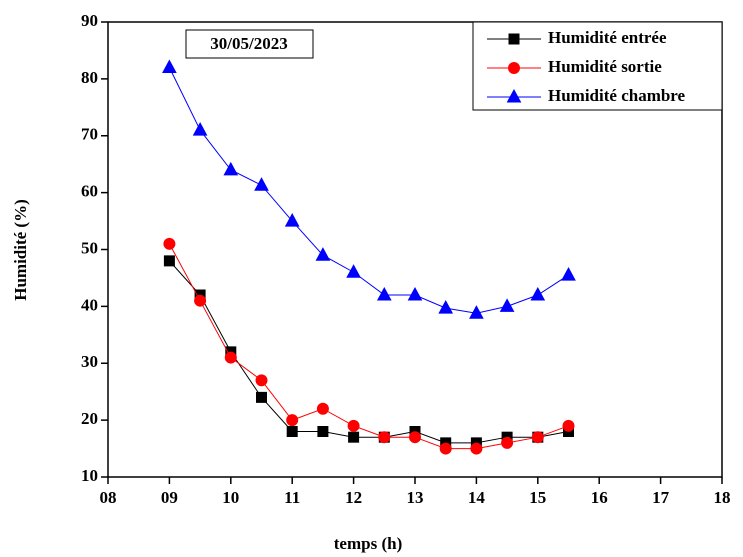 The image size is (743, 557). Describe the element at coordinates (20, 250) in the screenshot. I see `y-axis-label: Humidité (%)` at that location.